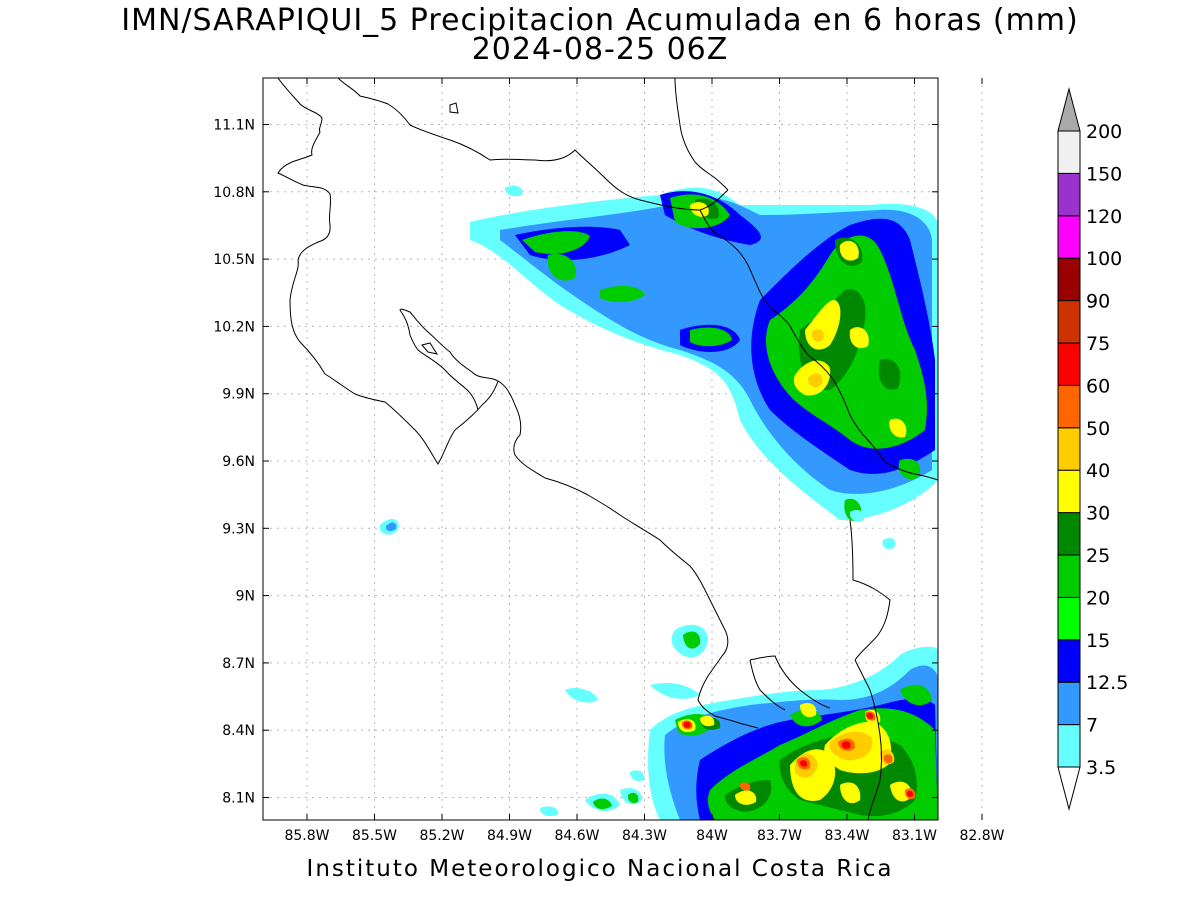  Describe the element at coordinates (1098, 471) in the screenshot. I see `colorbar-level-label: 40` at that location.